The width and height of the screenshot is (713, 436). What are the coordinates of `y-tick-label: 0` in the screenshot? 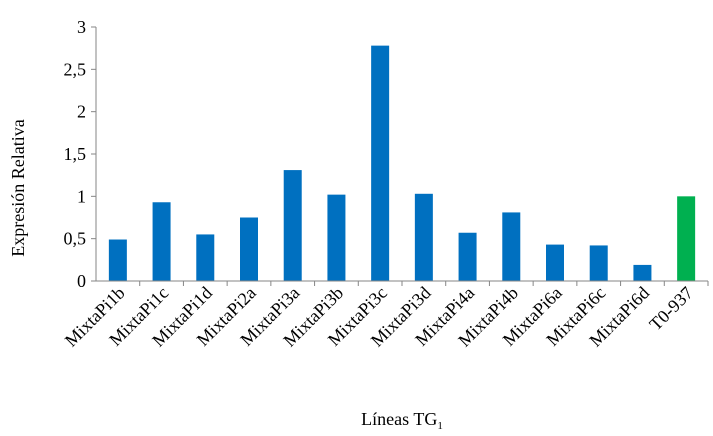 It's located at (81, 281).